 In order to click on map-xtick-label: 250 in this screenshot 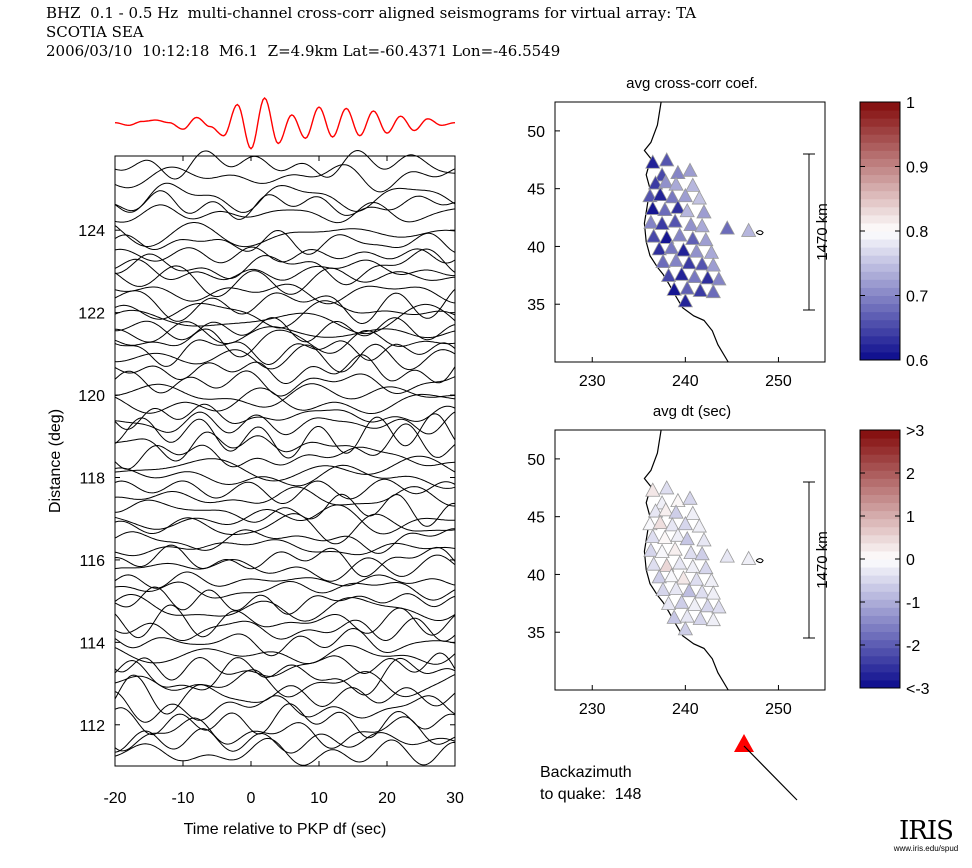, I will do `click(778, 709)`.